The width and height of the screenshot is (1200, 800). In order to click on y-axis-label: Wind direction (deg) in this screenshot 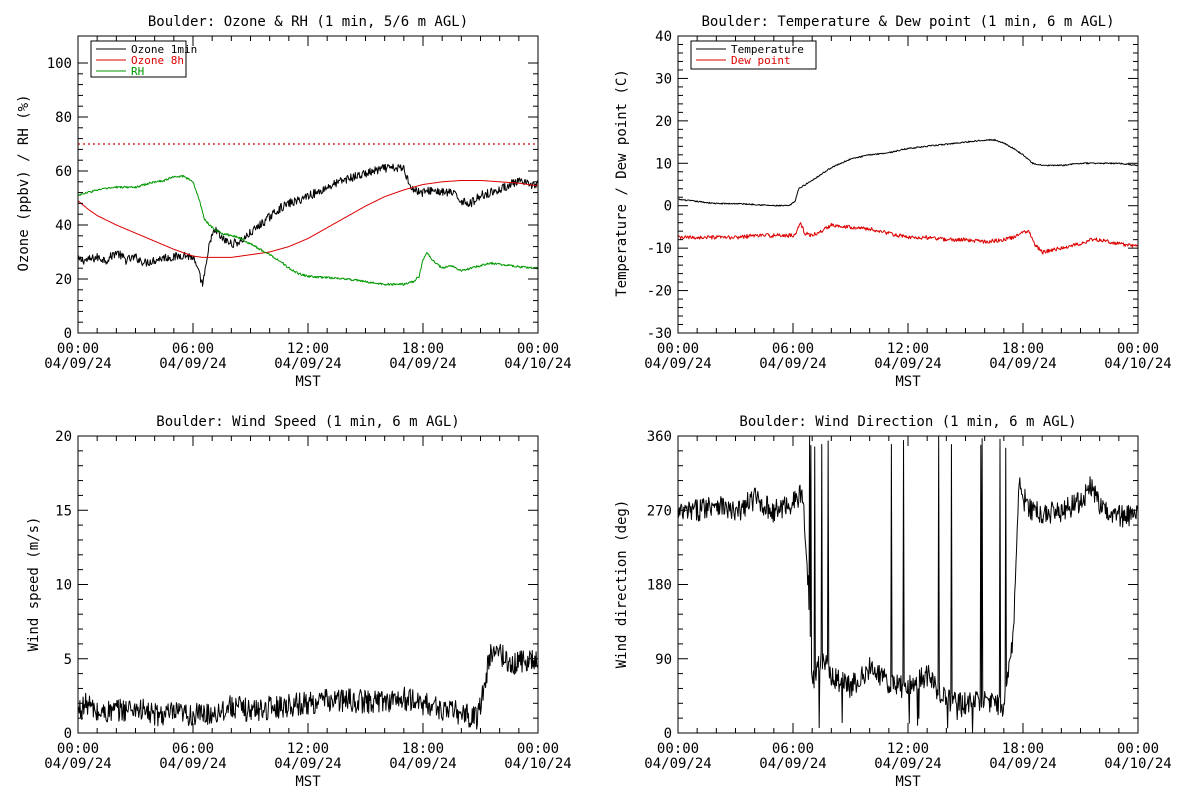, I will do `click(622, 584)`.